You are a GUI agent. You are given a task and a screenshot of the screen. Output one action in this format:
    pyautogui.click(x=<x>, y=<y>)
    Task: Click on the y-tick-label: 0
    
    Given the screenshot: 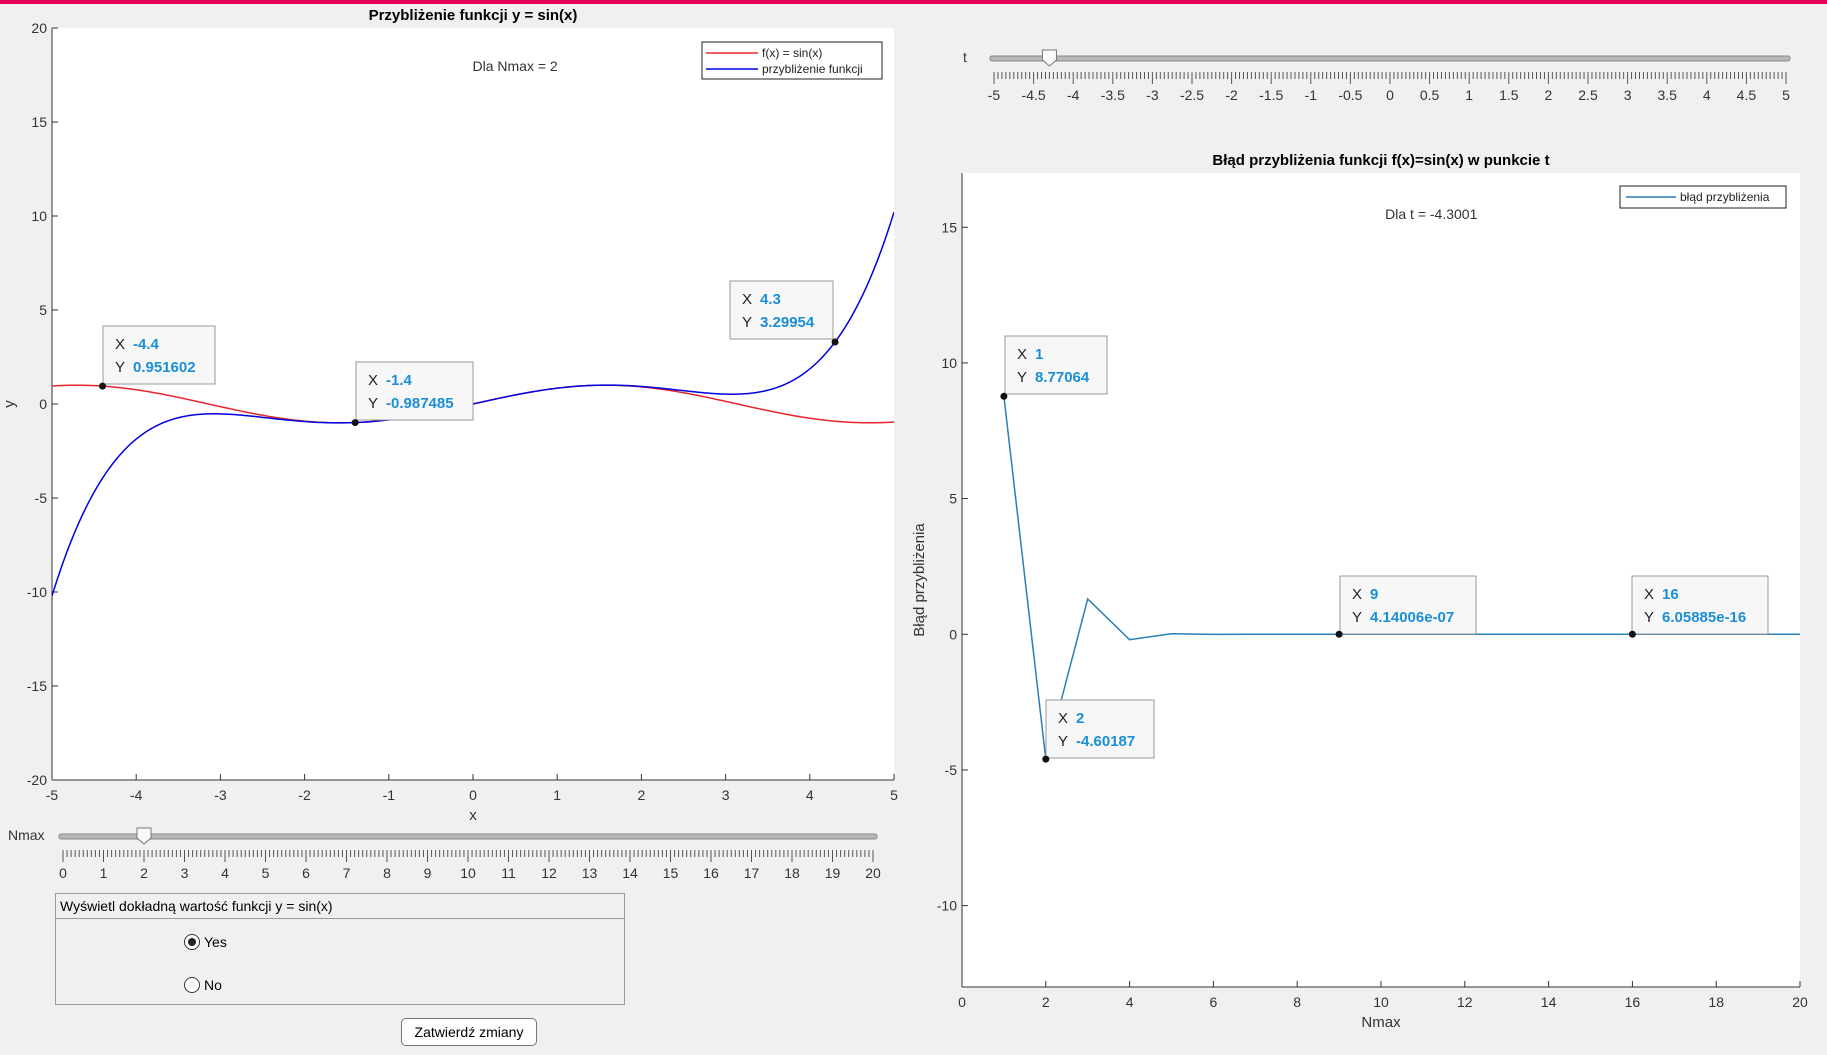 What is the action you would take?
    pyautogui.click(x=43, y=404)
    